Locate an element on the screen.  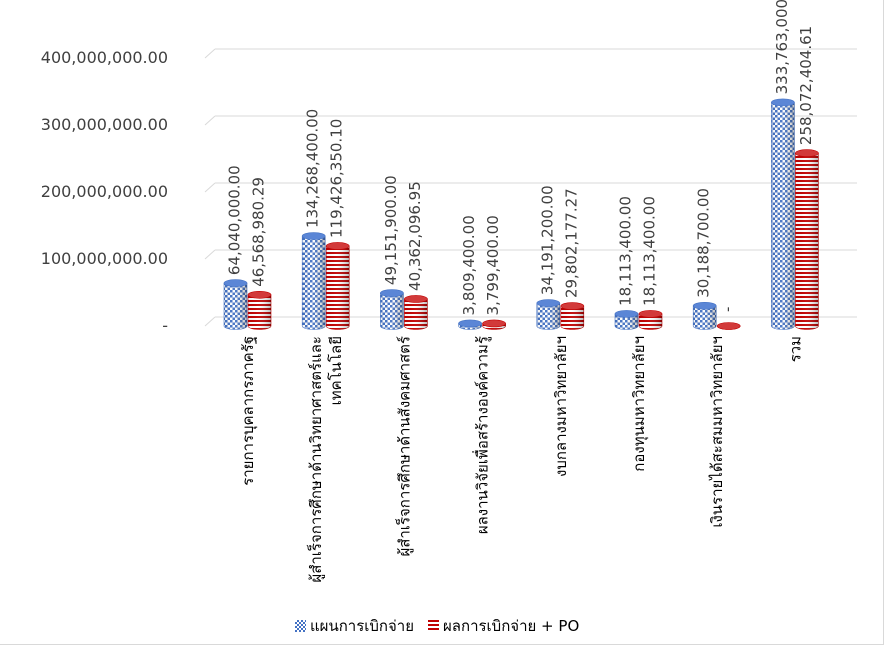
y-tick-label: 100,000,000.00 is located at coordinates (104, 258).